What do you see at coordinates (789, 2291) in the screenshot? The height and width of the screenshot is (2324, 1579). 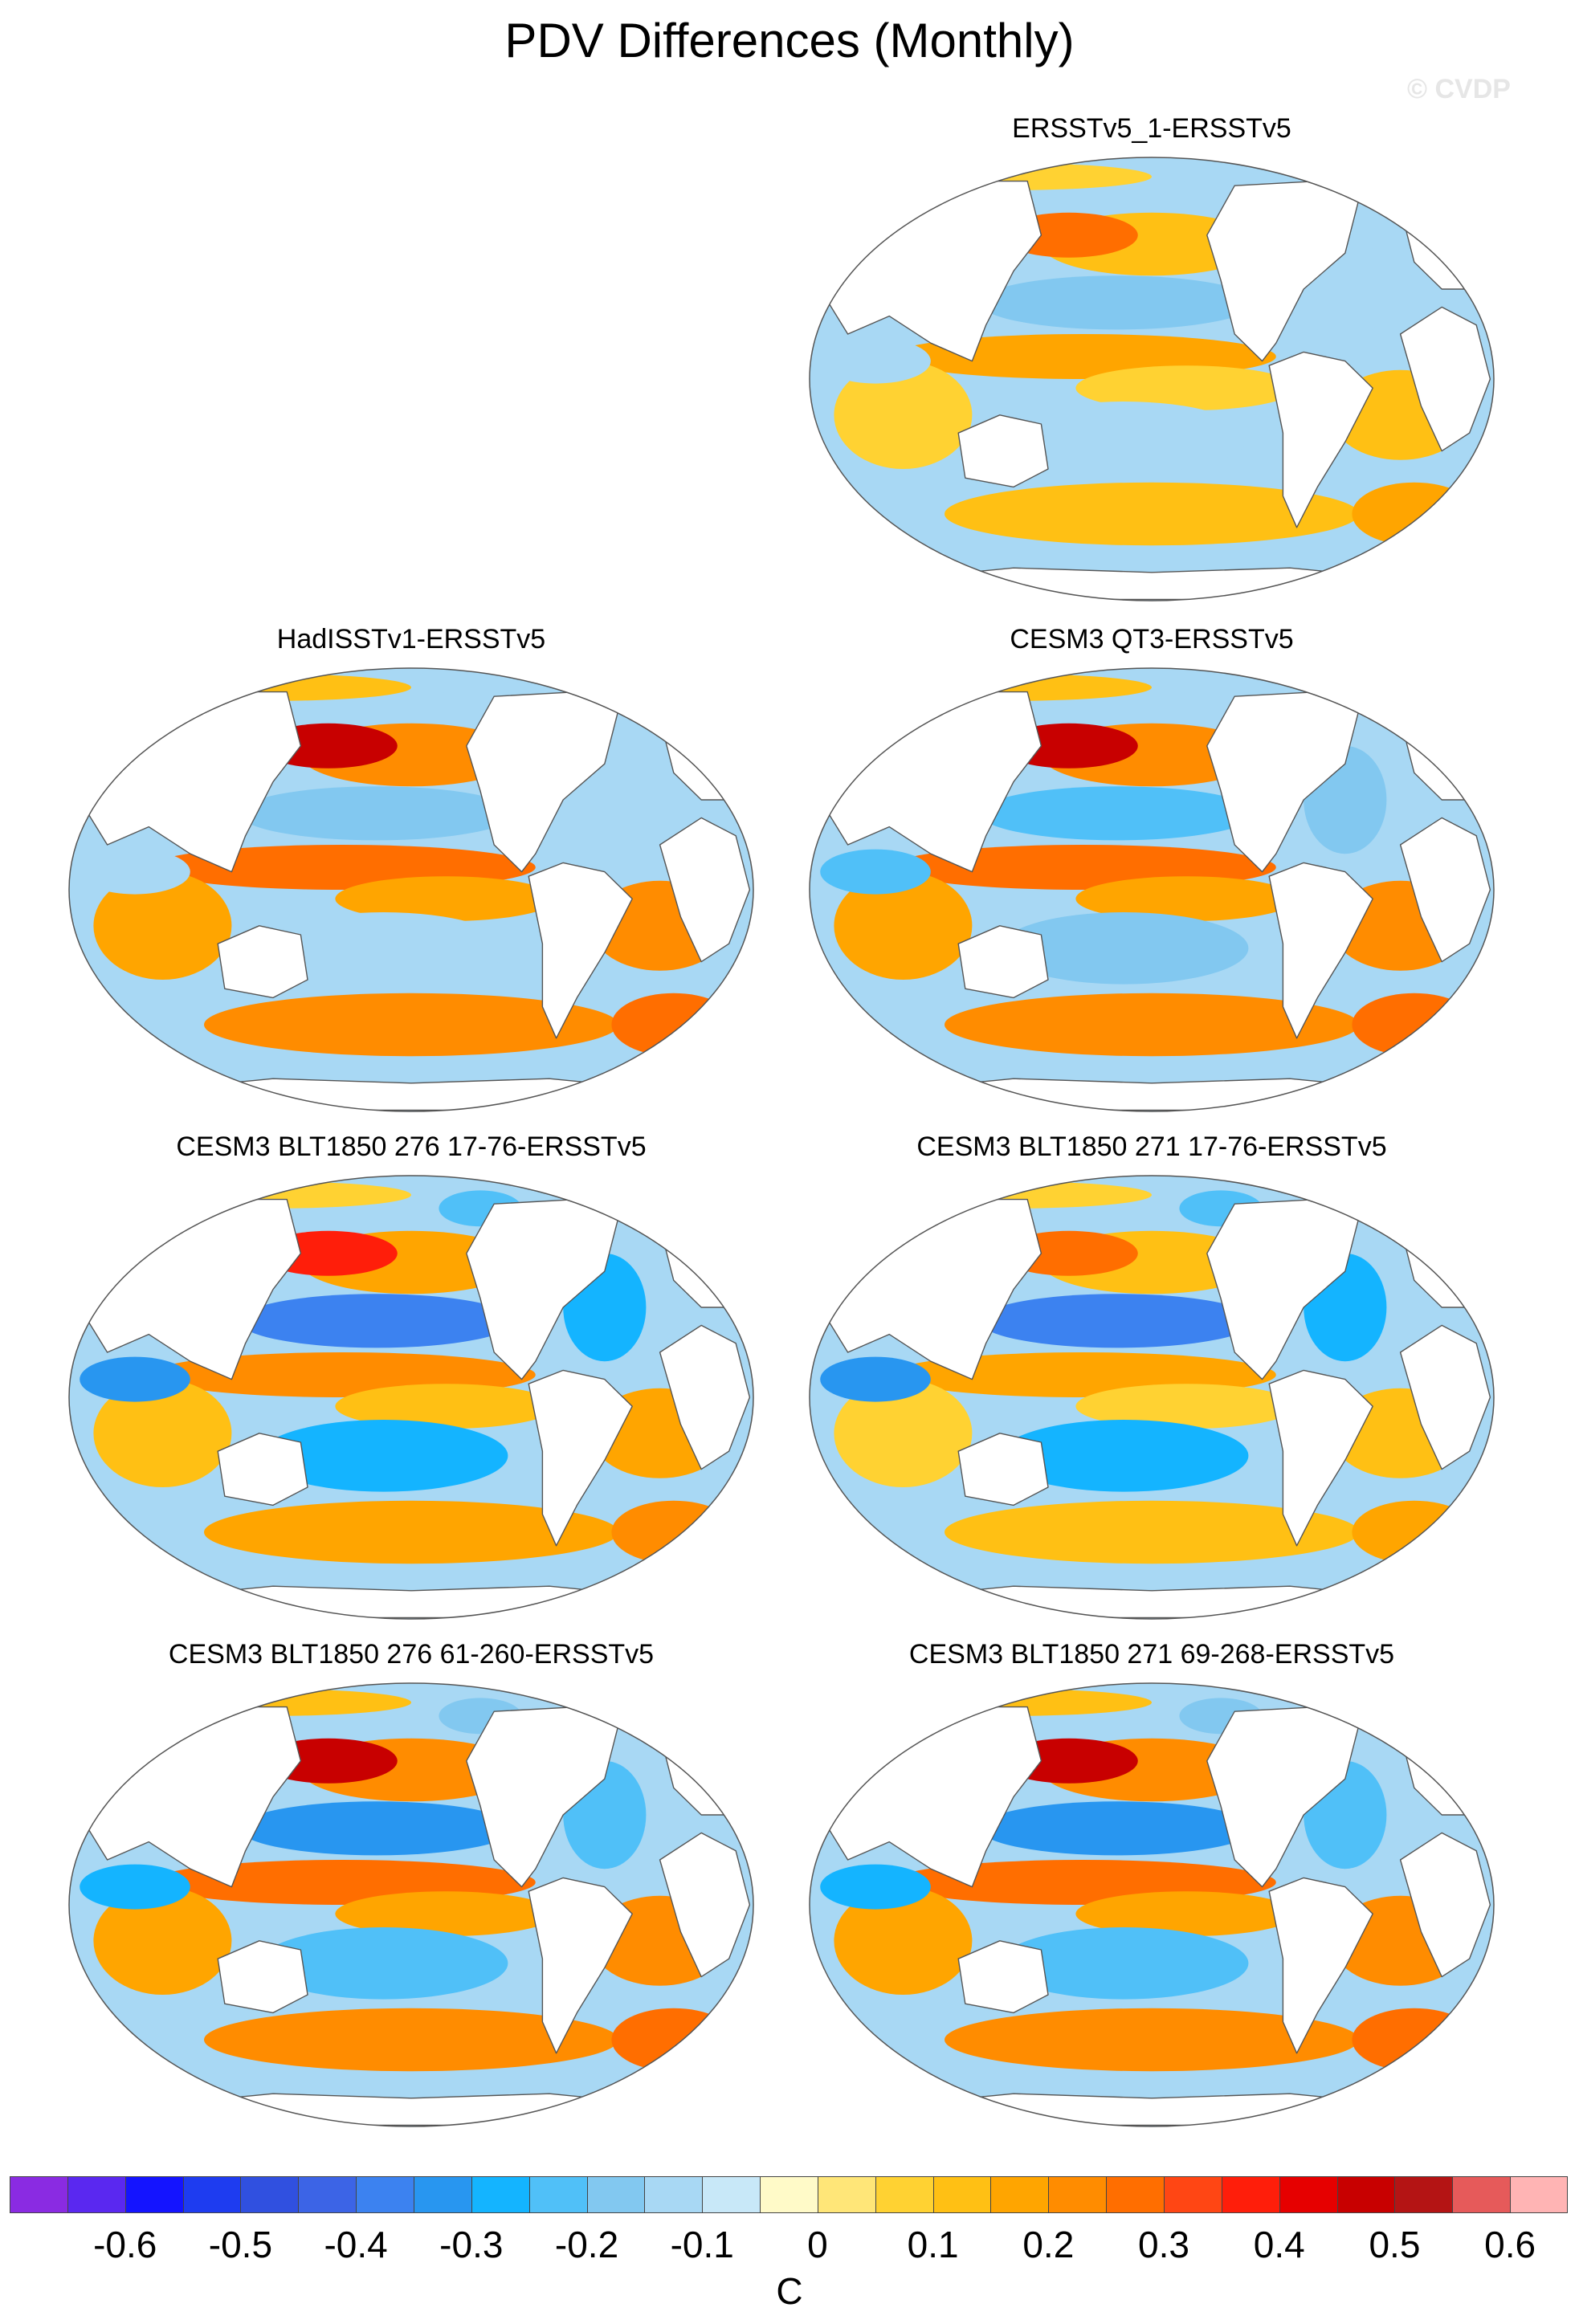 I see `colorbar-unit: C` at bounding box center [789, 2291].